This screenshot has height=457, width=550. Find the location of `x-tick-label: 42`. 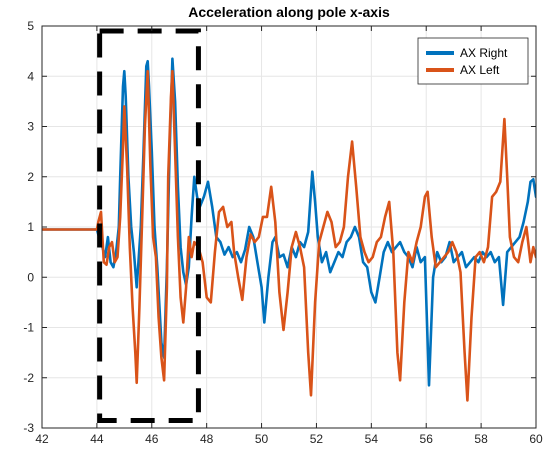

x-tick-label: 42 is located at coordinates (42, 439).